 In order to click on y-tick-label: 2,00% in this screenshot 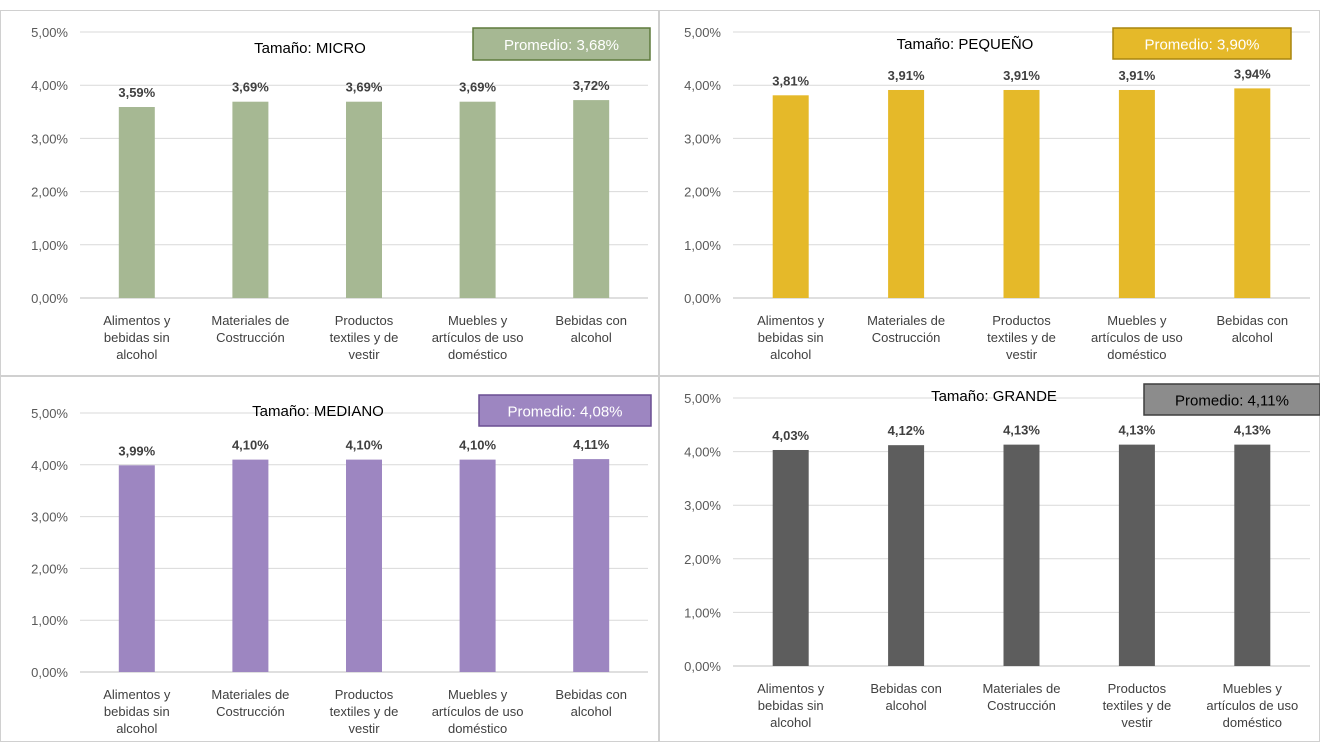, I will do `click(702, 559)`.